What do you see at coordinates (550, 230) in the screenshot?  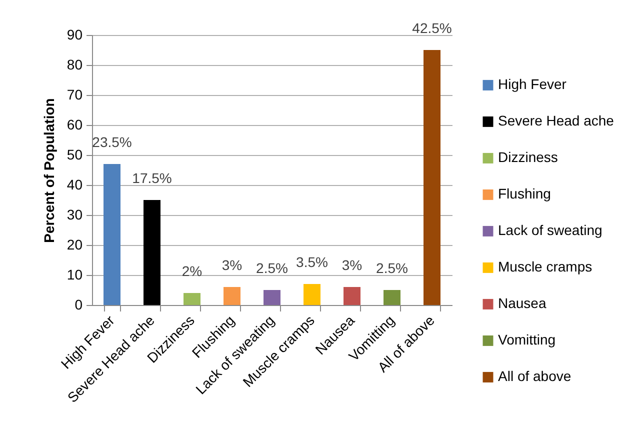 I see `legend-label: Lack of sweating` at bounding box center [550, 230].